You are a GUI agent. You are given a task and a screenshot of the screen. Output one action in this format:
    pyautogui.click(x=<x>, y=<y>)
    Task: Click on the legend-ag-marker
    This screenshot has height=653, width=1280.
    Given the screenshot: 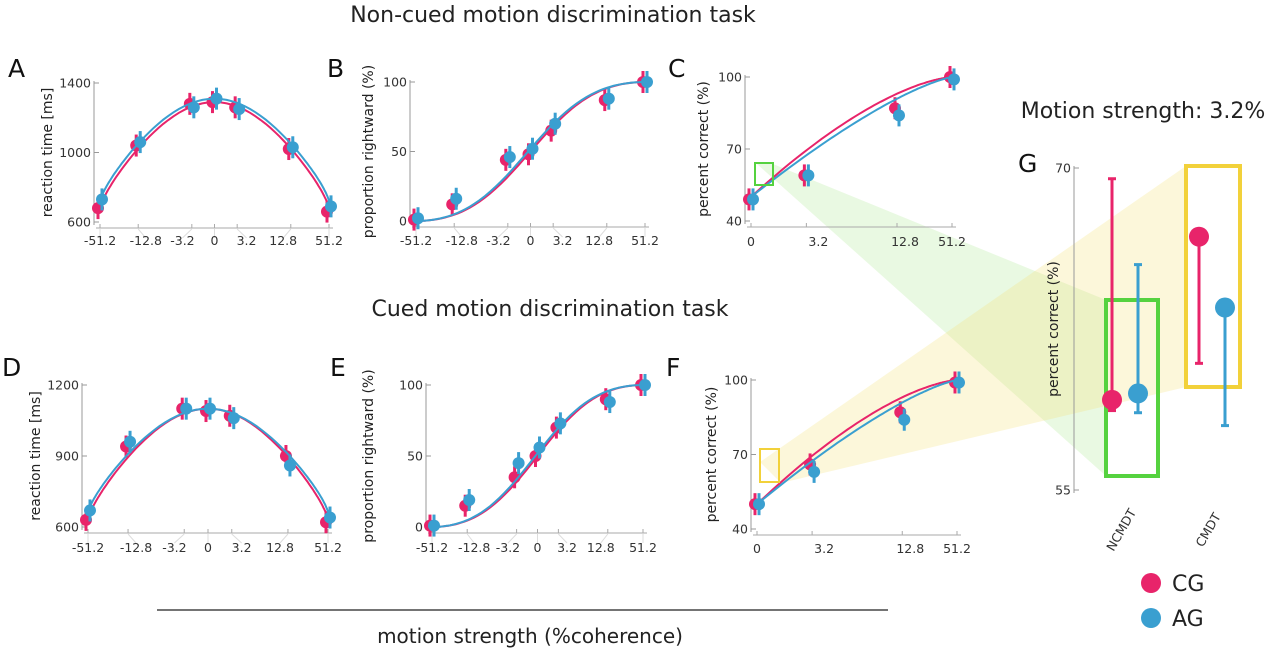 What is the action you would take?
    pyautogui.click(x=1151, y=618)
    